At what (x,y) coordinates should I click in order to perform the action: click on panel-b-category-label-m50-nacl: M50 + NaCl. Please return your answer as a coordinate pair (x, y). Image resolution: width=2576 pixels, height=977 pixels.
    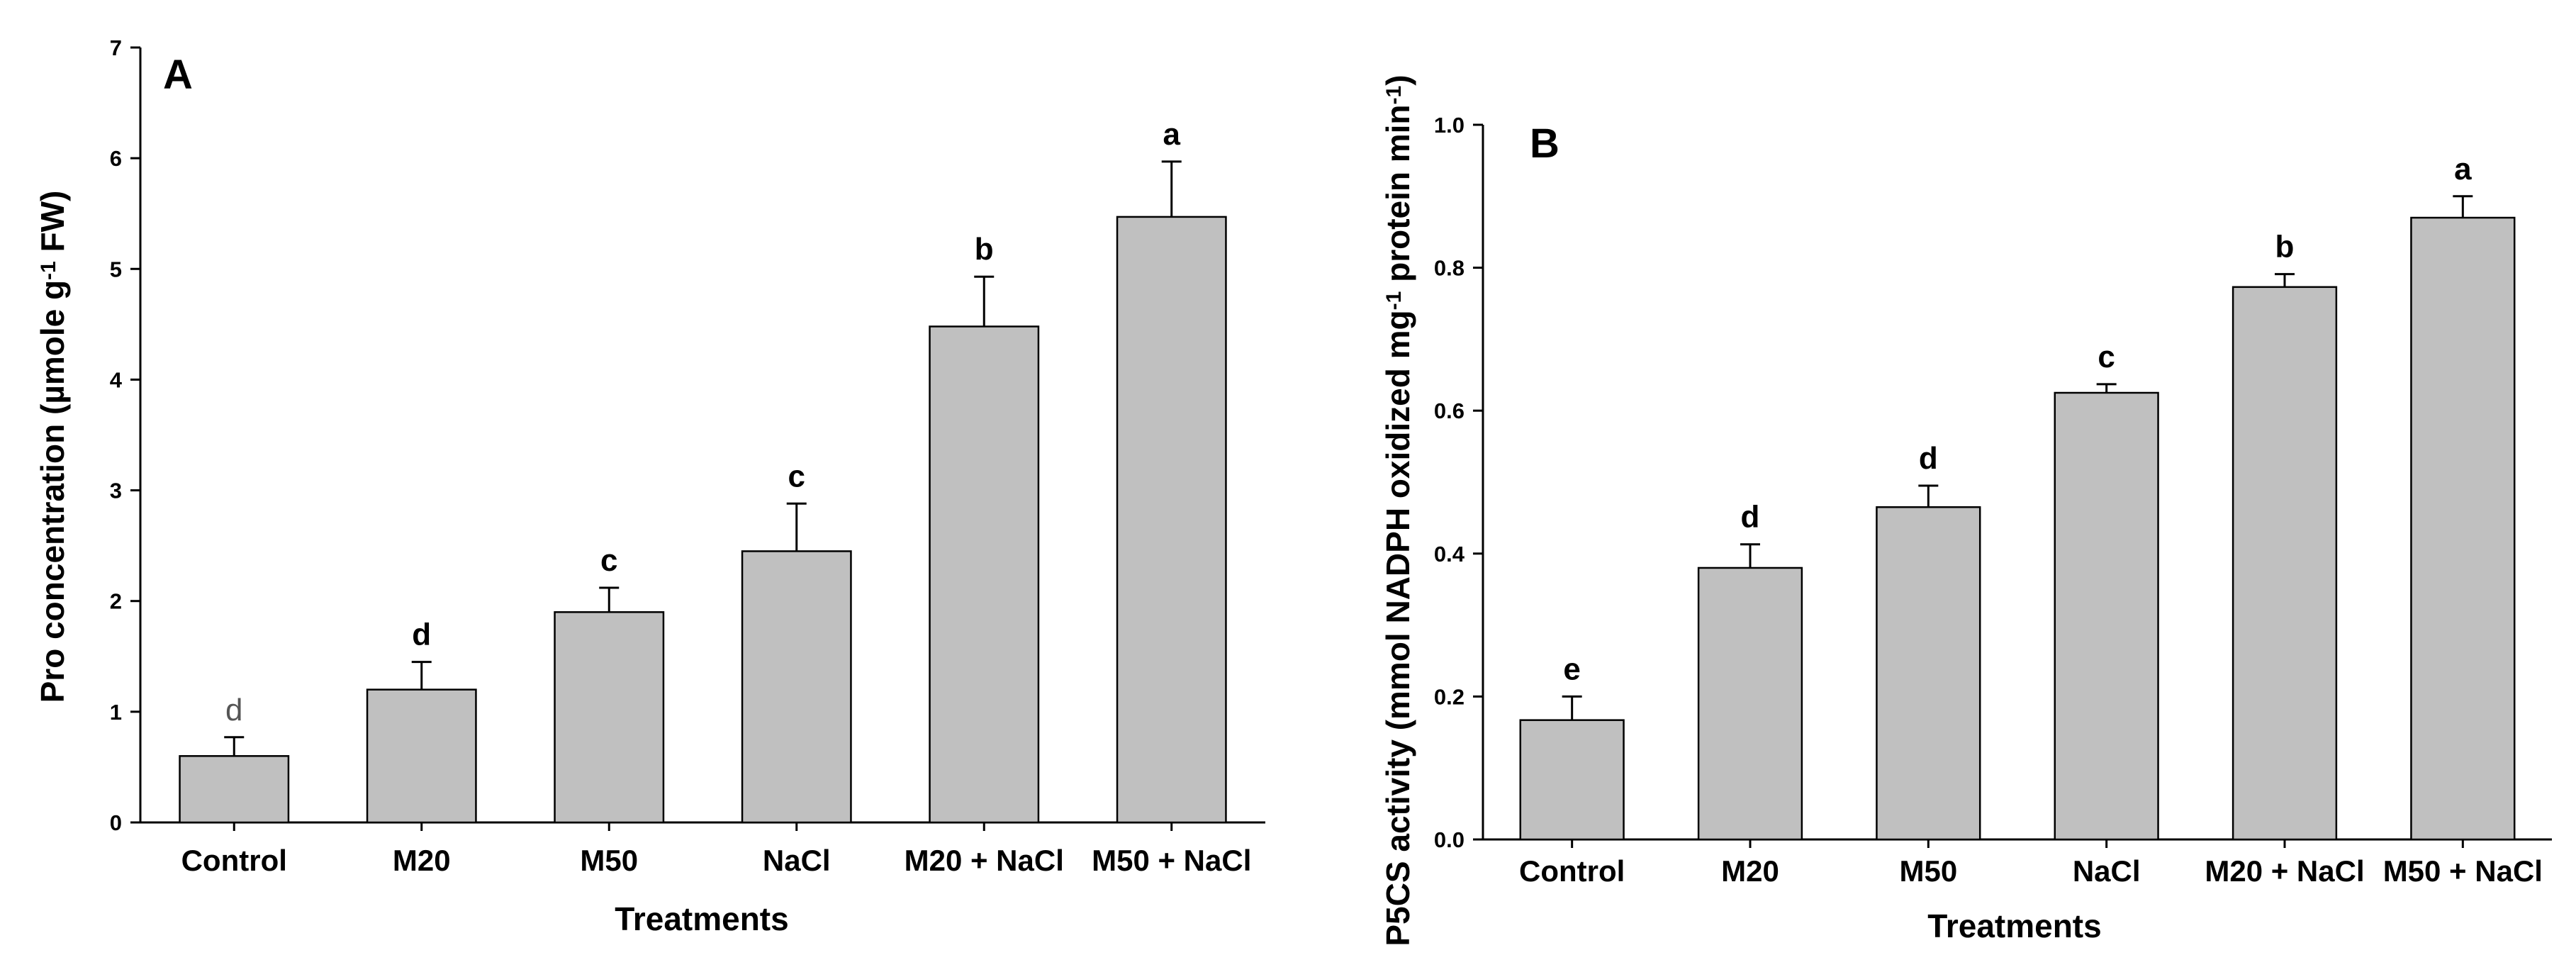
    Looking at the image, I should click on (2463, 871).